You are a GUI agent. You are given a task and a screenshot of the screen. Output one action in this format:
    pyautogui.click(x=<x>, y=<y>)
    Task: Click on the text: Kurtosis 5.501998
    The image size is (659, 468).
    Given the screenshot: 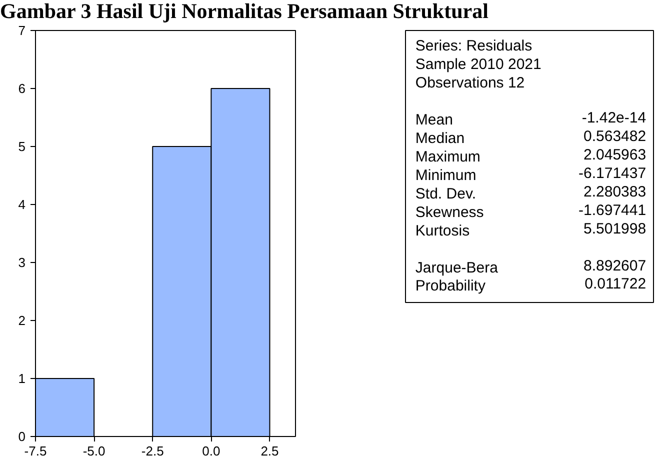 What is the action you would take?
    pyautogui.click(x=530, y=230)
    